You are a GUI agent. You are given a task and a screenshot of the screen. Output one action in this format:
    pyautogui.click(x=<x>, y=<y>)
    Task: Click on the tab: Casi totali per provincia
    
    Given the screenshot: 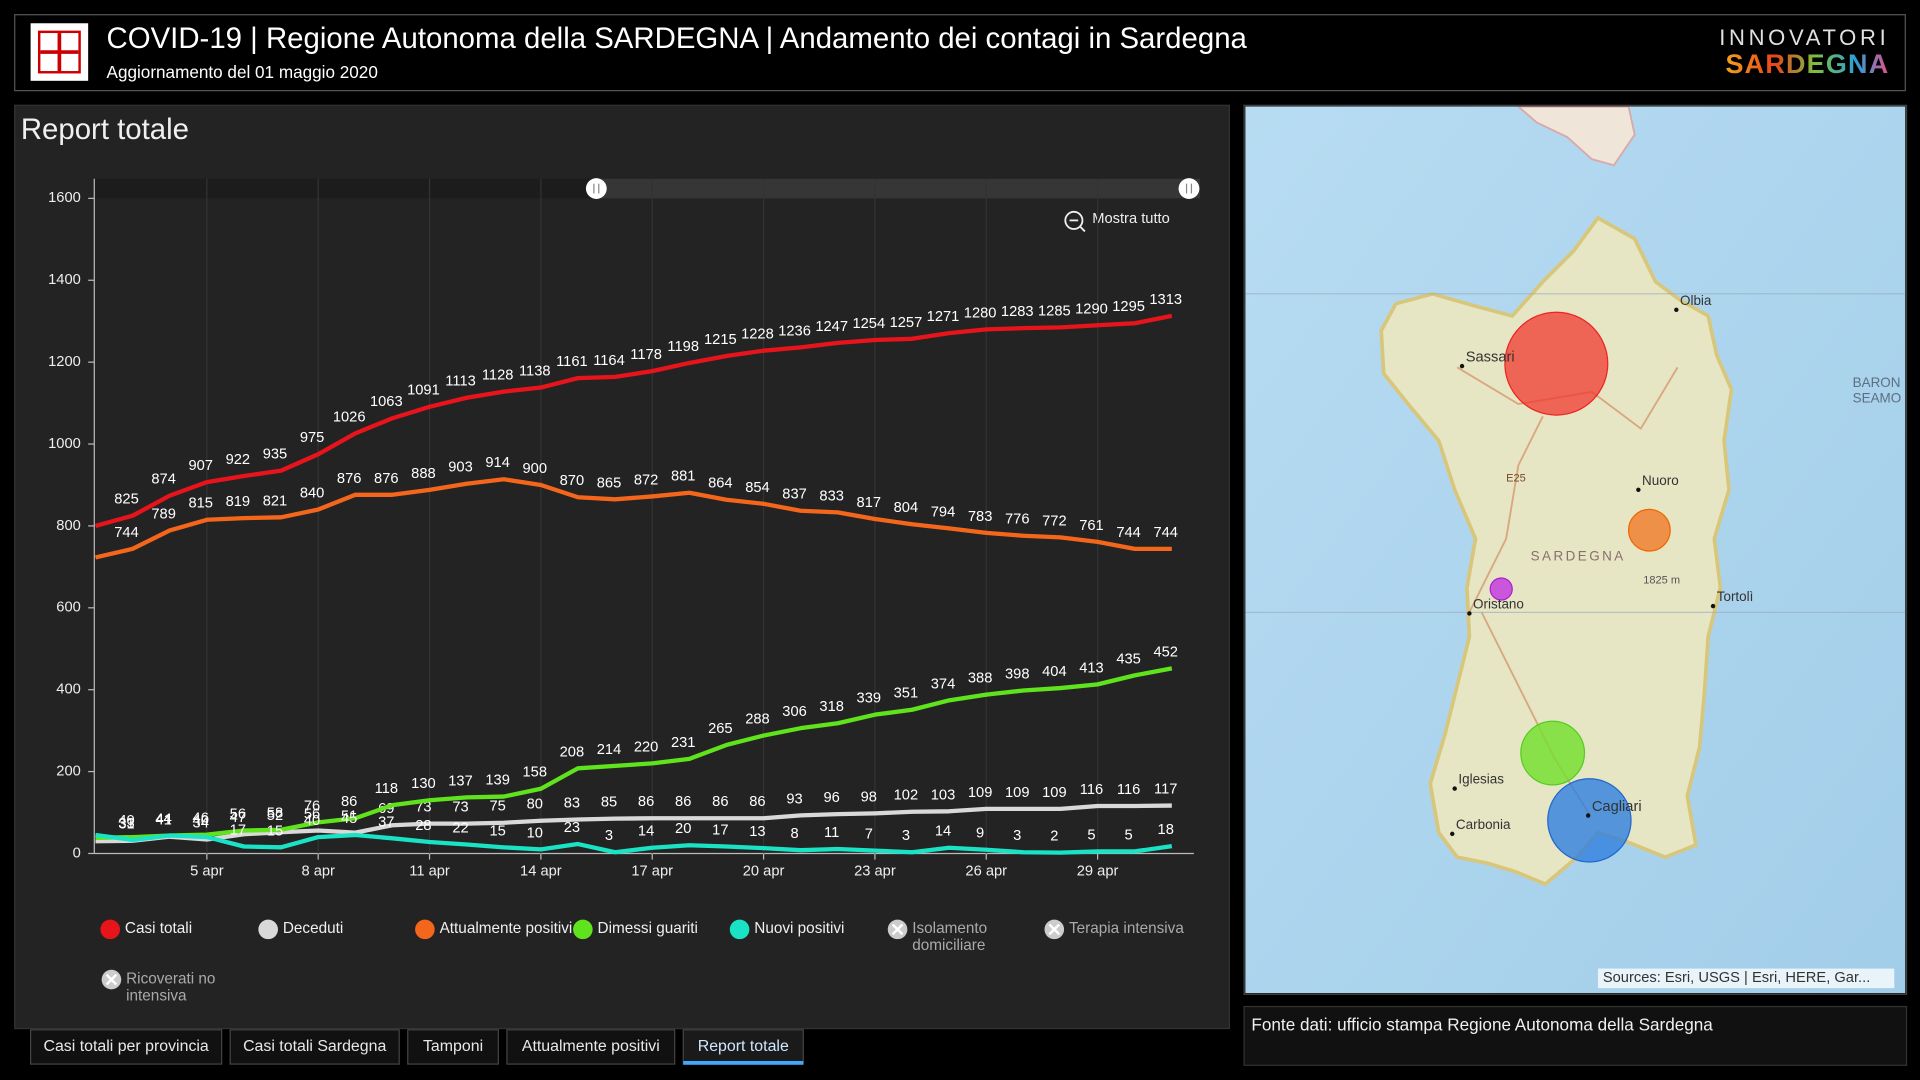 What is the action you would take?
    pyautogui.click(x=126, y=1047)
    